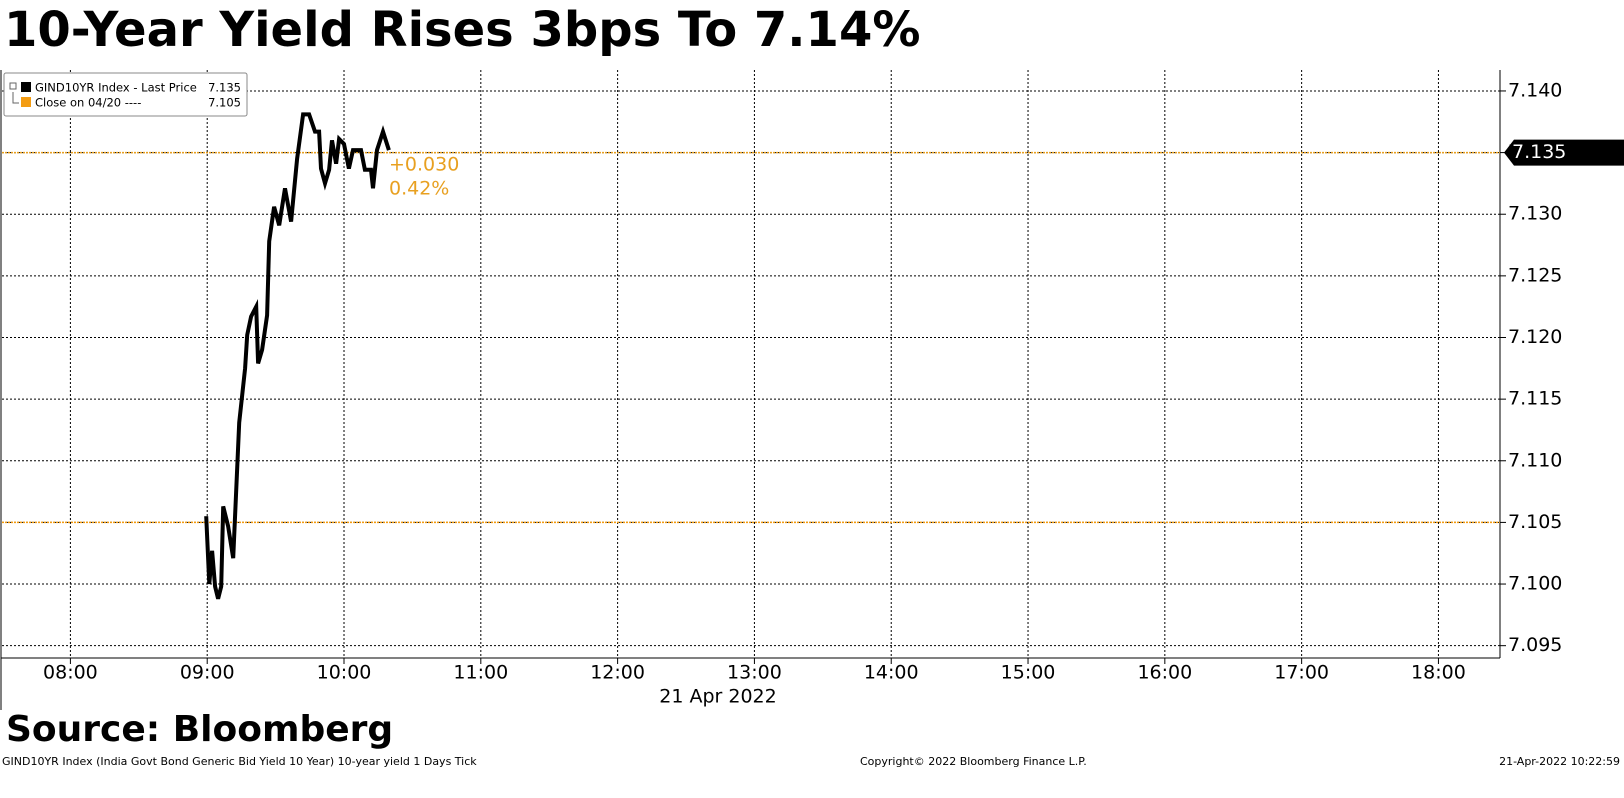  What do you see at coordinates (754, 673) in the screenshot?
I see `x-tick-label: 13:00` at bounding box center [754, 673].